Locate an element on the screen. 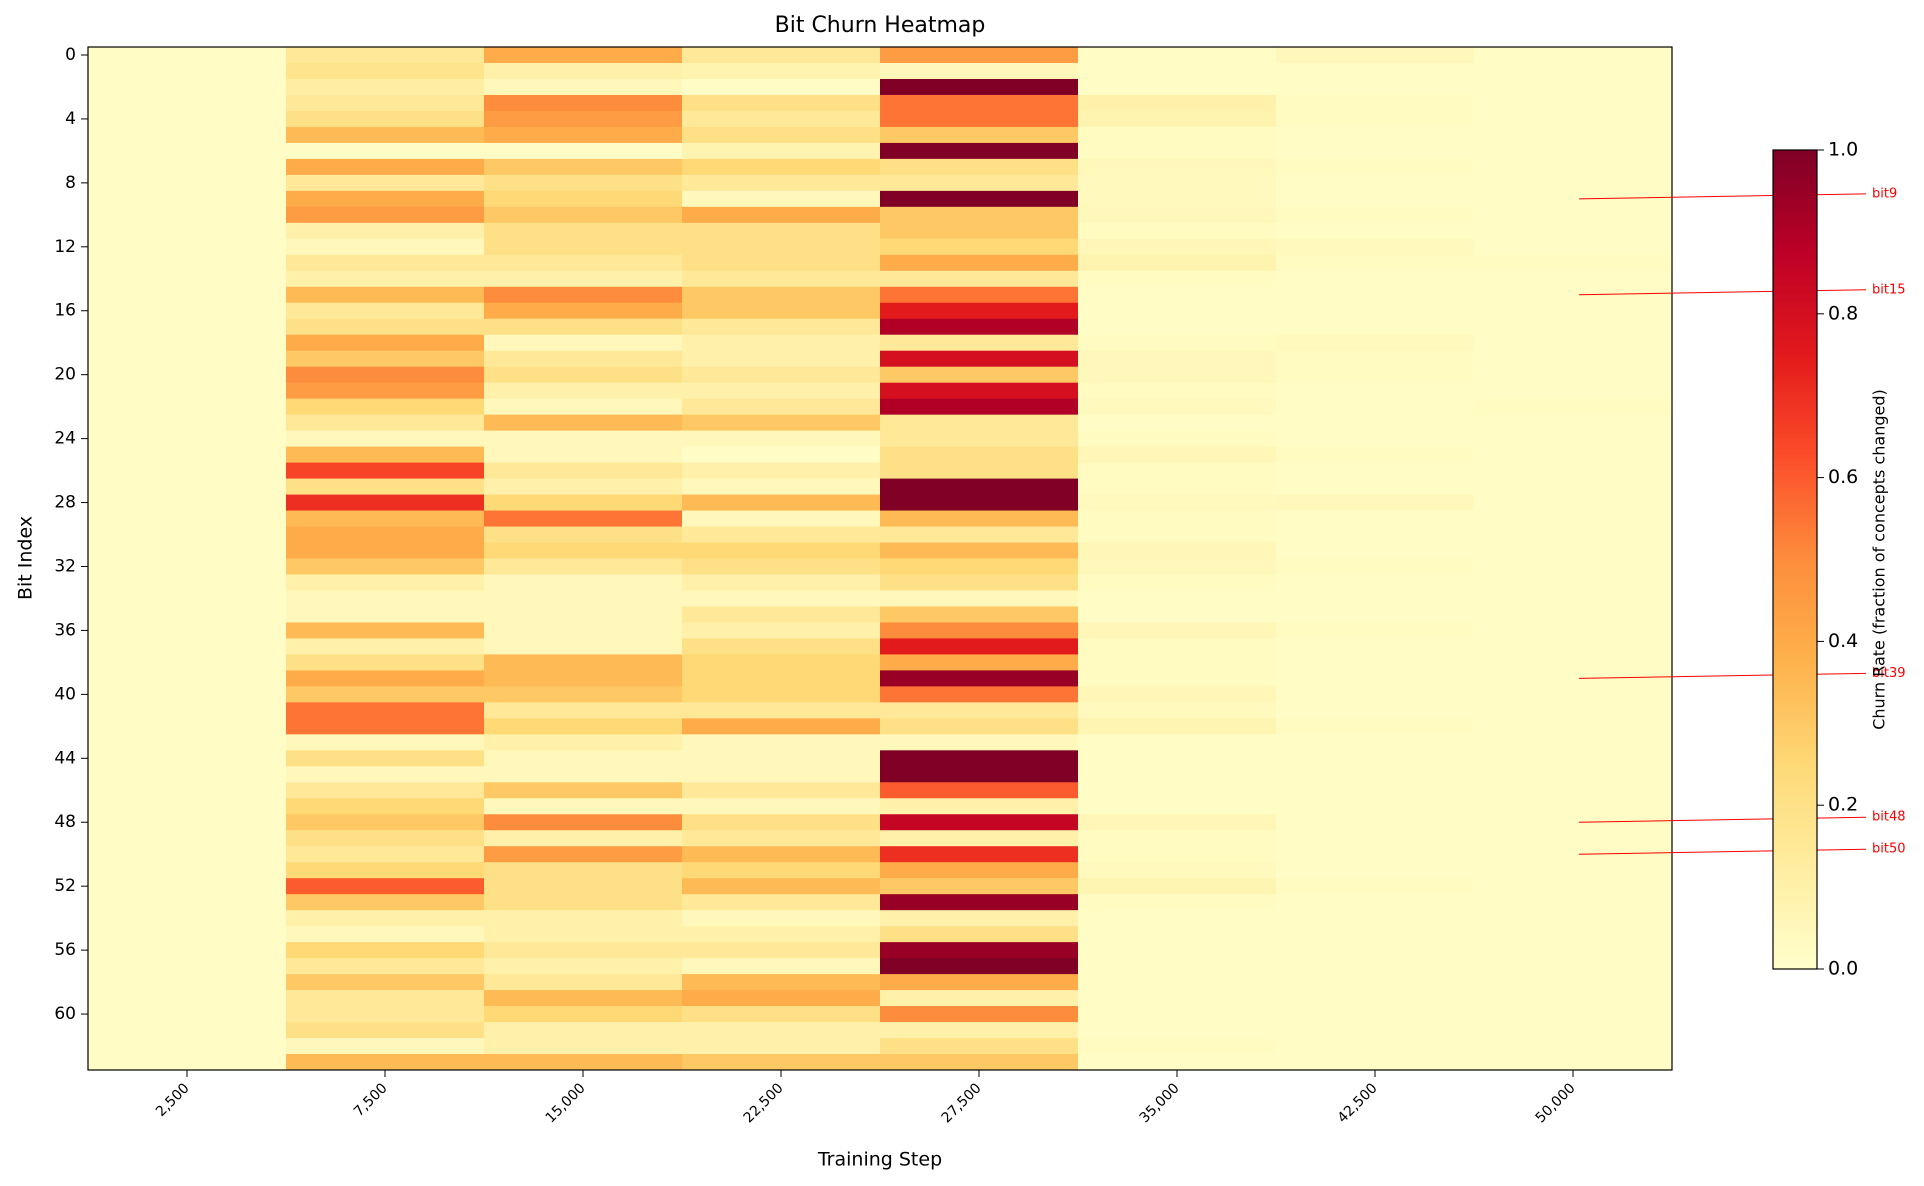 The height and width of the screenshot is (1186, 1924). annotation-line is located at coordinates (1722, 292).